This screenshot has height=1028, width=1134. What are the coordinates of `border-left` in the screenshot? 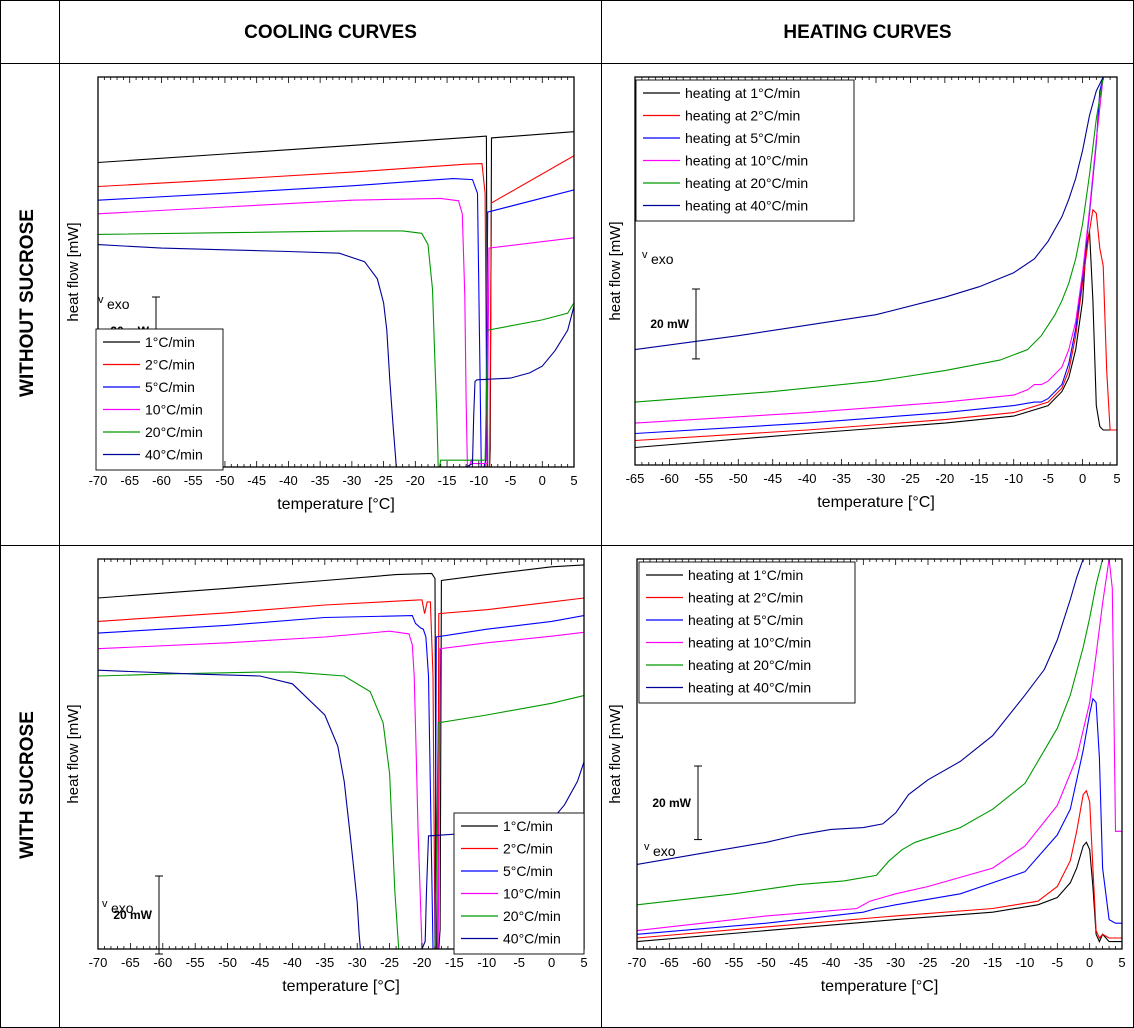 It's located at (0, 514).